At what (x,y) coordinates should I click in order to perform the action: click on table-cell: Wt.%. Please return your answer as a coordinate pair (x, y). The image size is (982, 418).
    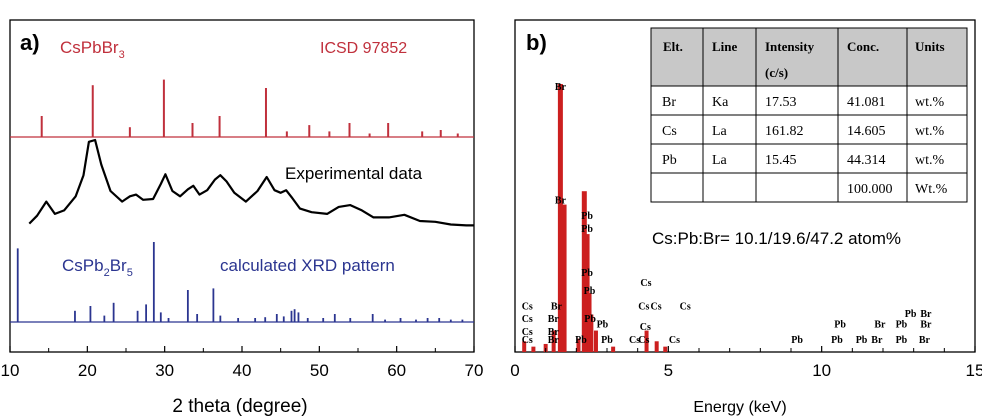
    Looking at the image, I should click on (931, 189).